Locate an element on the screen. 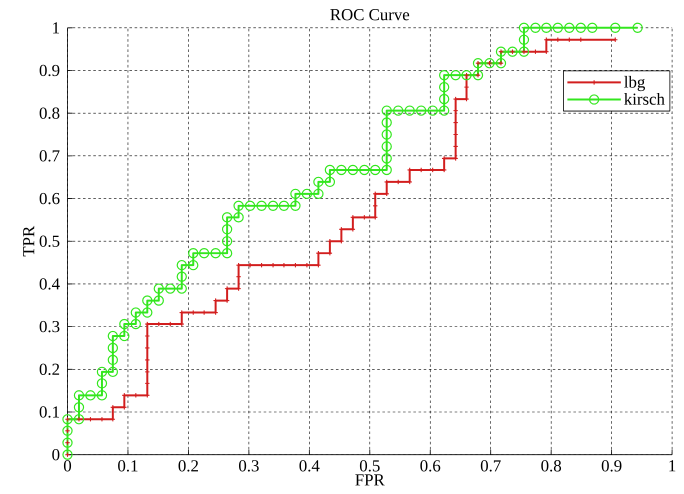 The width and height of the screenshot is (684, 494). x-tick-label: 0.4 is located at coordinates (309, 466).